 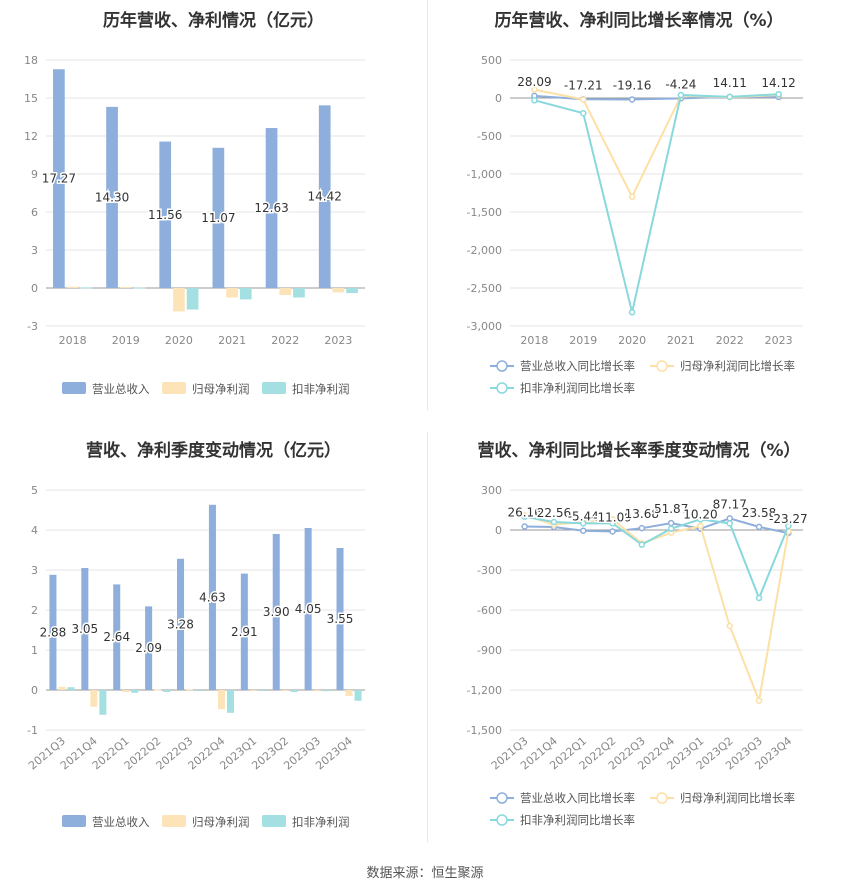 What do you see at coordinates (788, 519) in the screenshot?
I see `data-label: -23.27` at bounding box center [788, 519].